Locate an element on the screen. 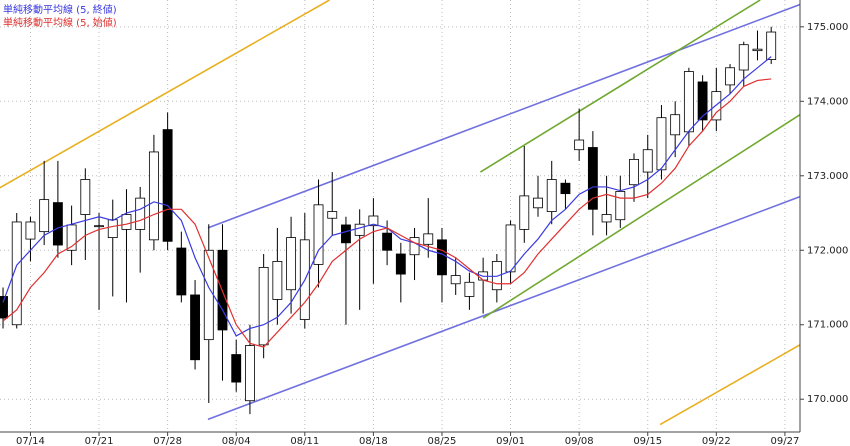 The width and height of the screenshot is (850, 446). x-tick-label: 08/04 is located at coordinates (236, 441).